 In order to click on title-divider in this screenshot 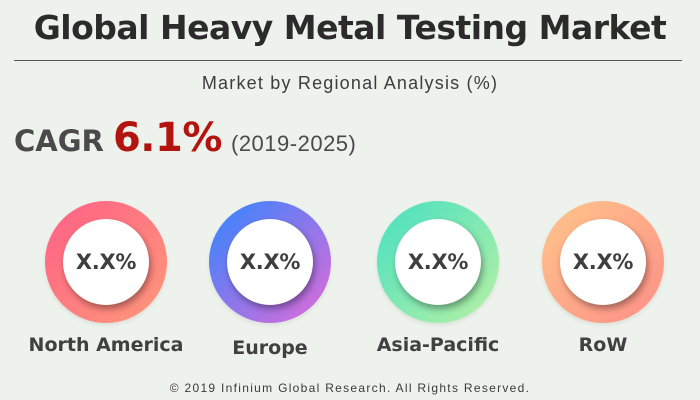, I will do `click(348, 60)`.